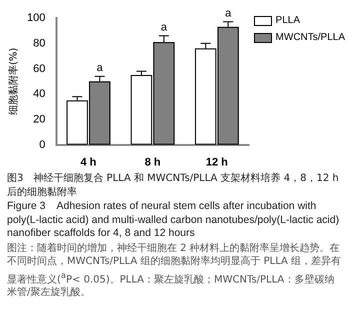  What do you see at coordinates (39, 43) in the screenshot?
I see `y-tick-label: 80` at bounding box center [39, 43].